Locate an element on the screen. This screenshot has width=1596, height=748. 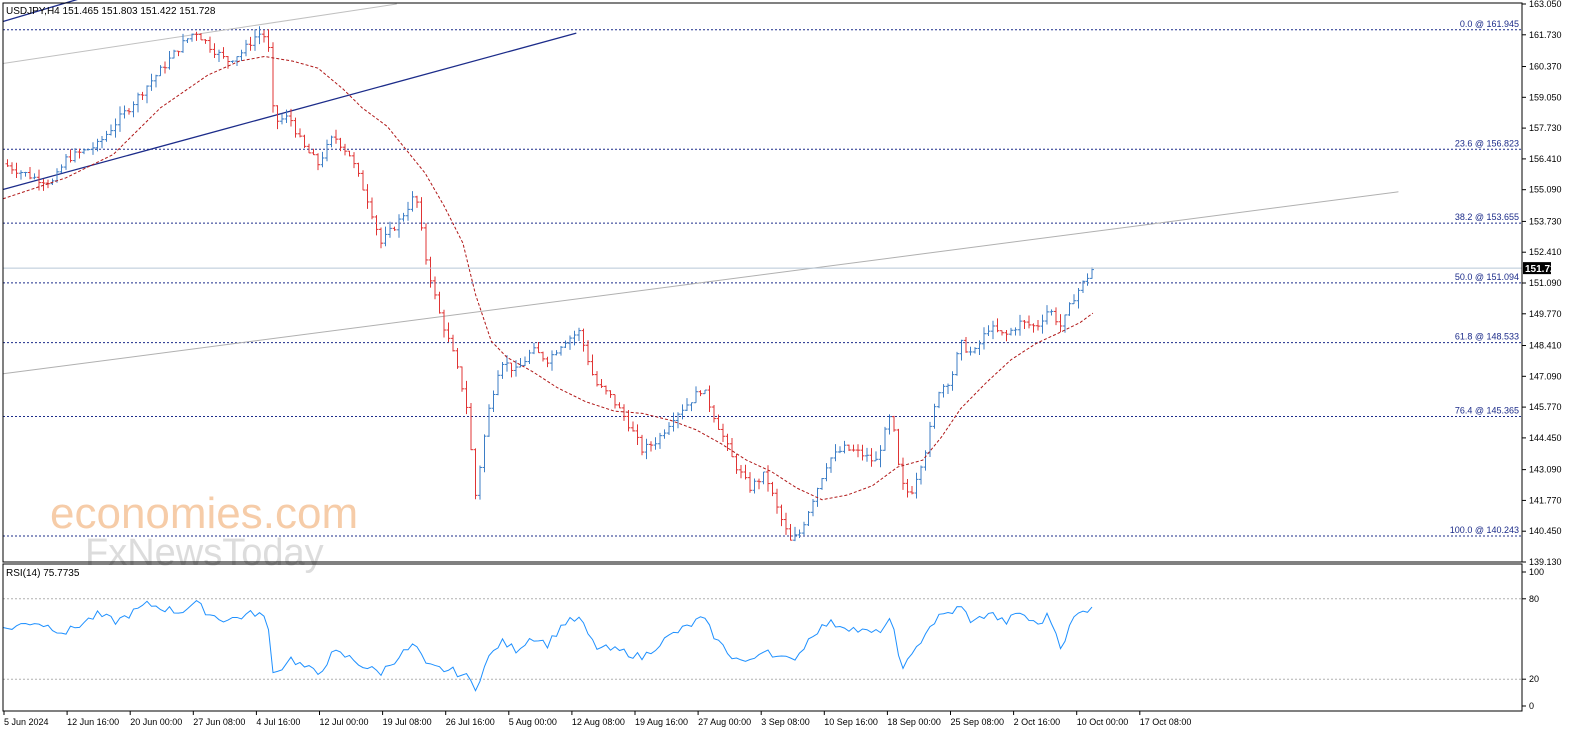
y-tick-label: 148.410 is located at coordinates (1545, 346).